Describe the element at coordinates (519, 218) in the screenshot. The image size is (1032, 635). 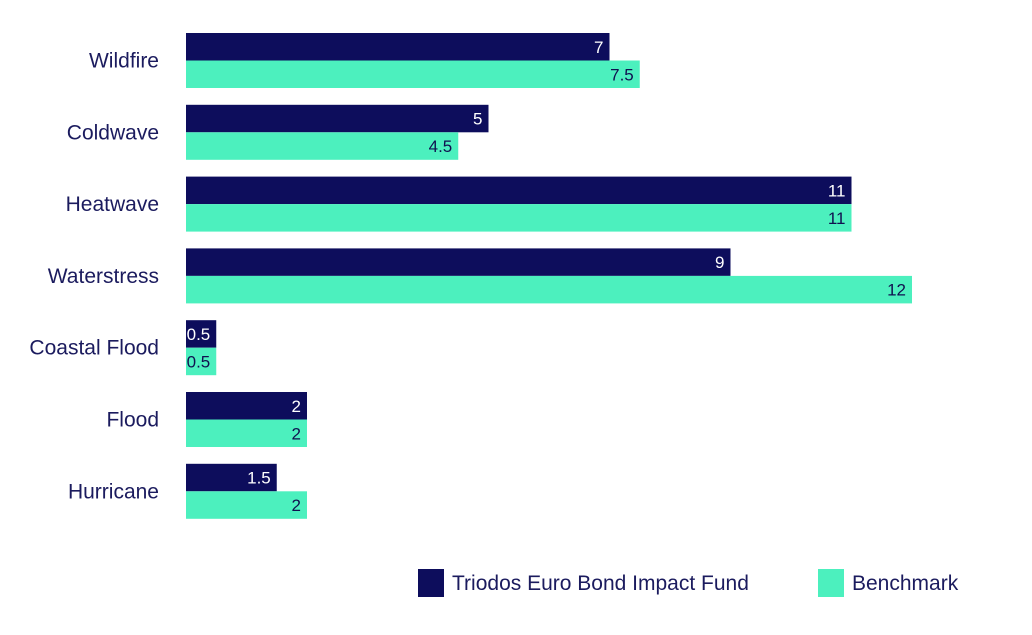
I see `bar-benchmark-heatwave` at that location.